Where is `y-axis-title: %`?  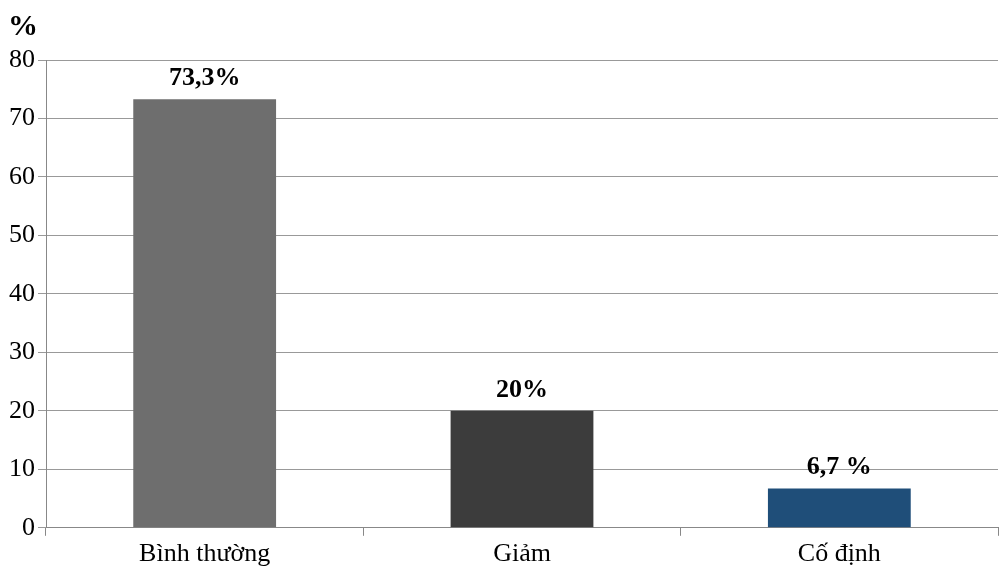
y-axis-title: % is located at coordinates (23, 24).